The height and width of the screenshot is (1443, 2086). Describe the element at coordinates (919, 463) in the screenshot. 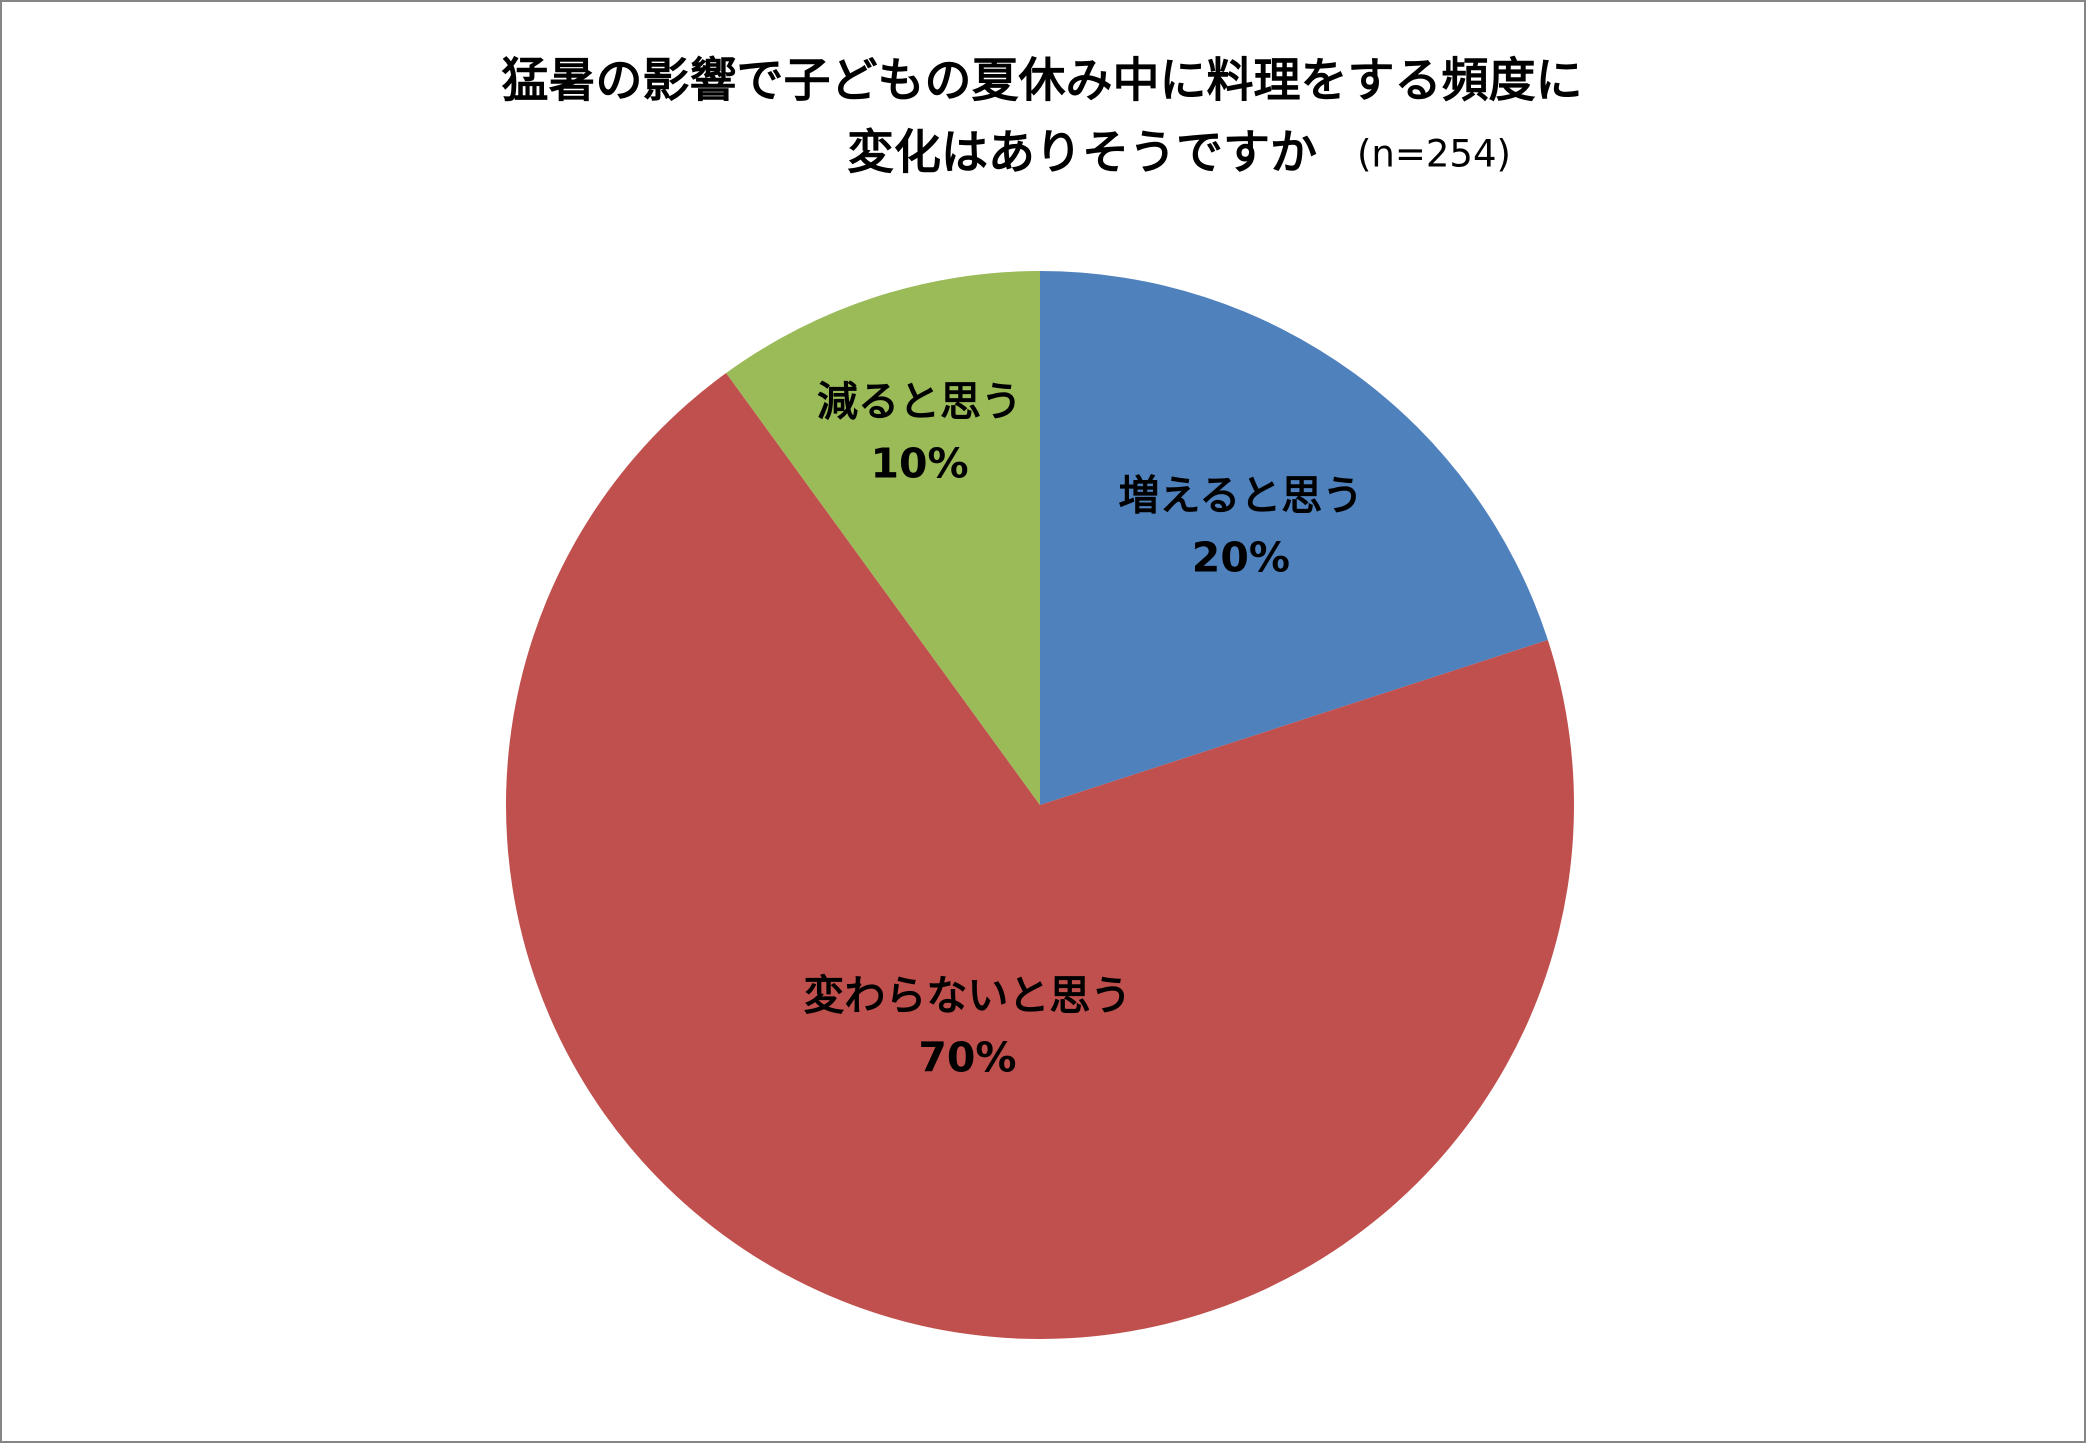

I see `value-label: 10%` at that location.